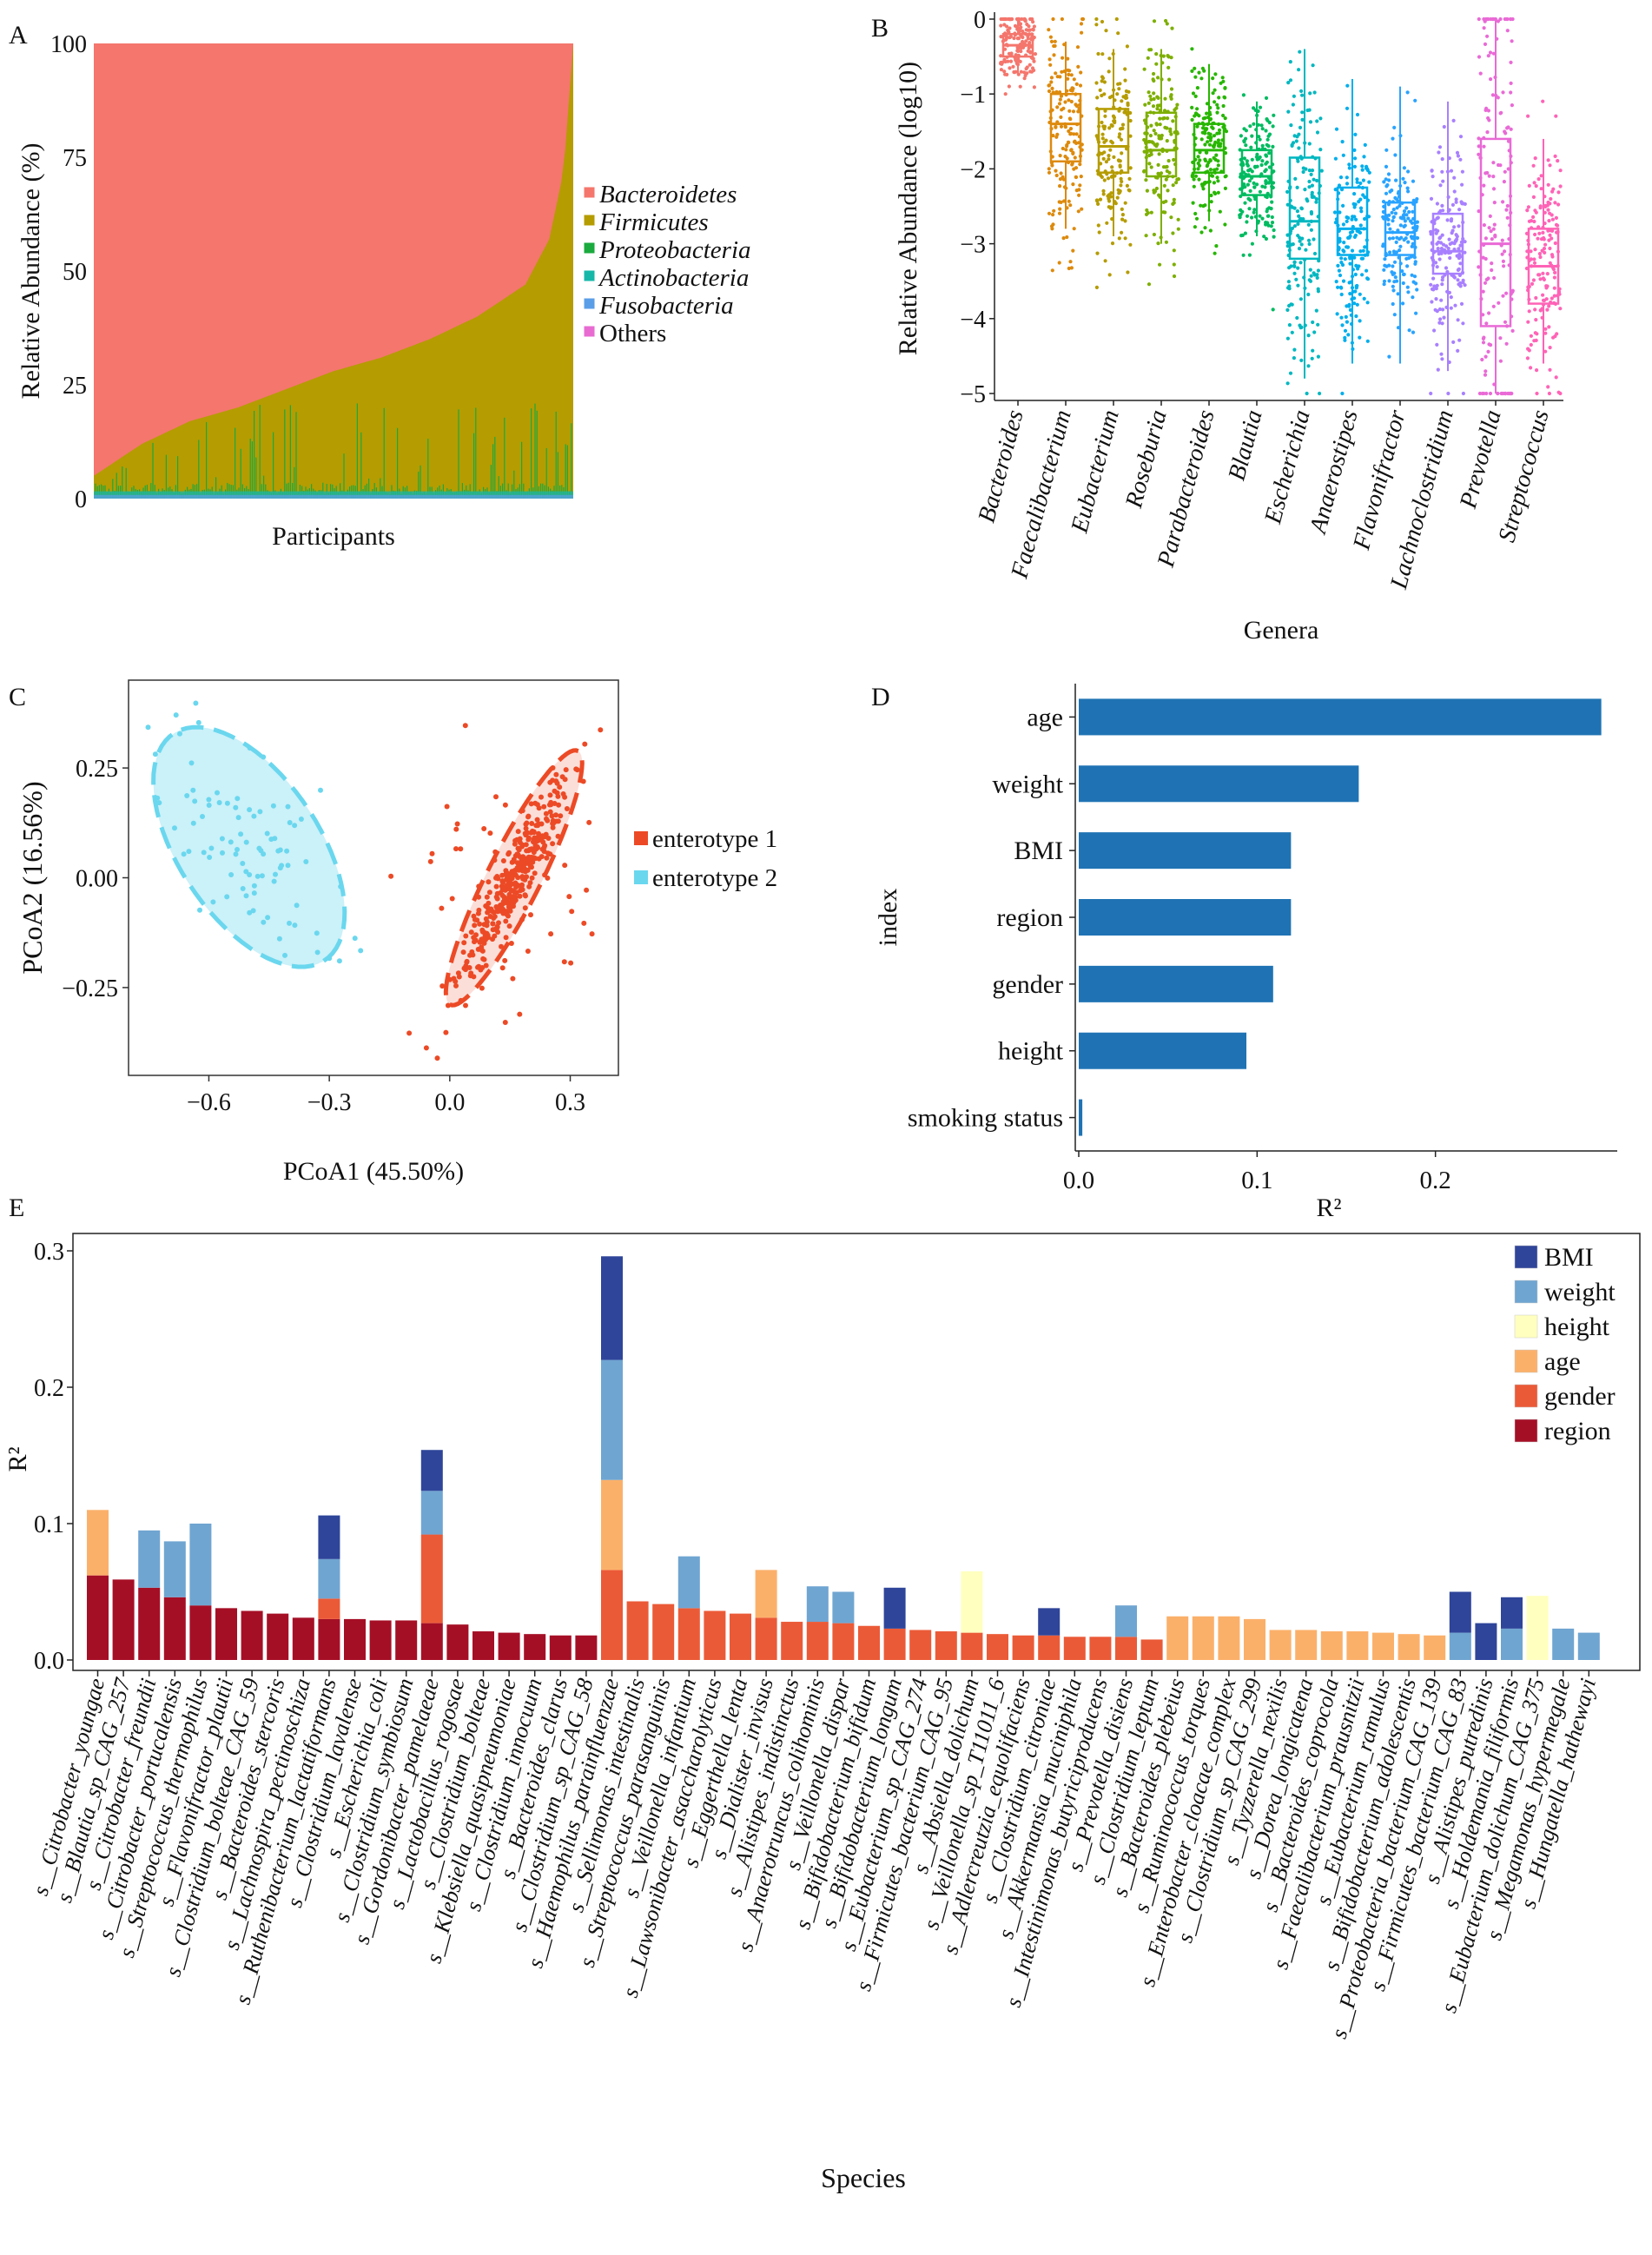  Describe the element at coordinates (766, 1638) in the screenshot. I see `bar-segment-gender` at that location.